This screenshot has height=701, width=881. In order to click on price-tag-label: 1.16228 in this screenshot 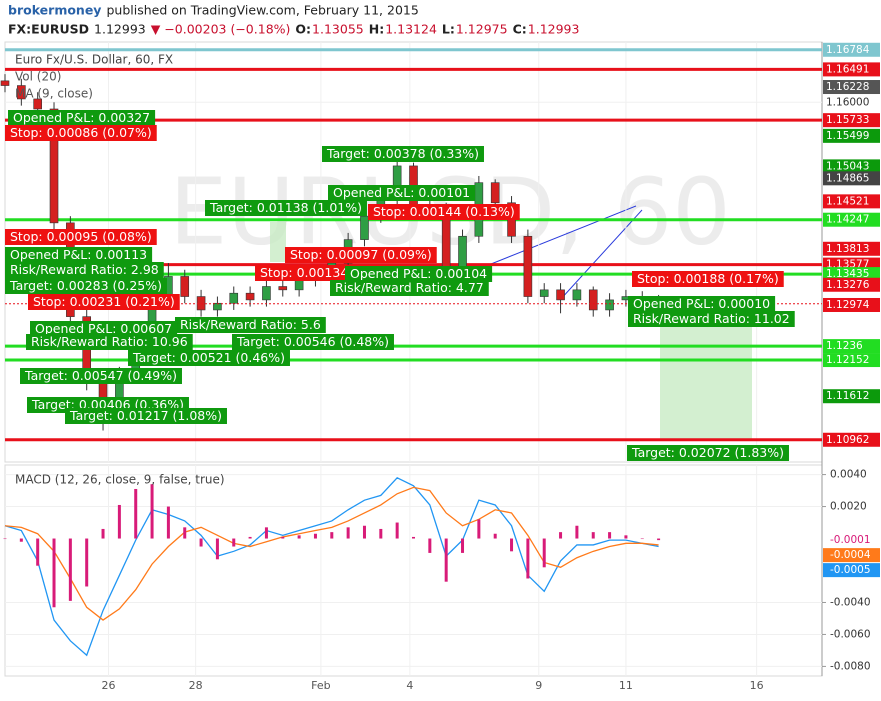, I will do `click(847, 87)`.